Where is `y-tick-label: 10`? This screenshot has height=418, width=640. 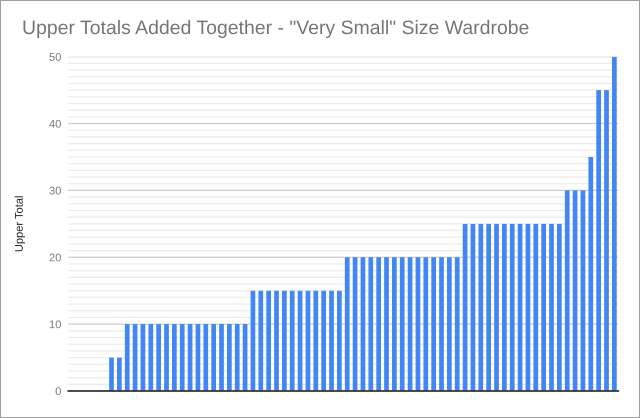 y-tick-label: 10 is located at coordinates (55, 324).